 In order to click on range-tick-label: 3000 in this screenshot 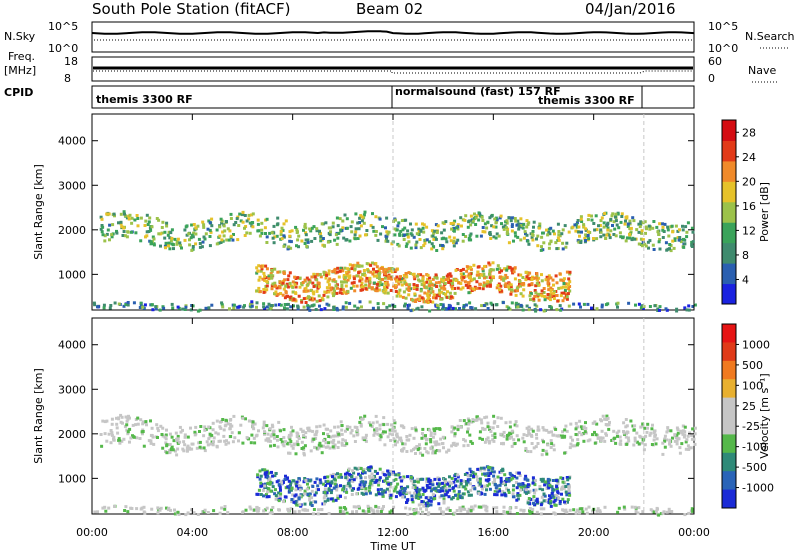, I will do `click(72, 185)`.